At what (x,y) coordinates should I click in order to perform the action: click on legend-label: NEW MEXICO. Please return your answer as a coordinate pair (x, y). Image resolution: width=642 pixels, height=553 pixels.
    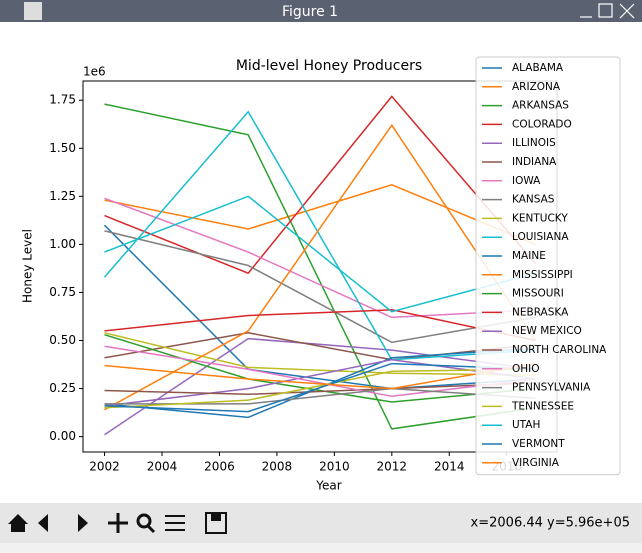
    Looking at the image, I should click on (547, 331).